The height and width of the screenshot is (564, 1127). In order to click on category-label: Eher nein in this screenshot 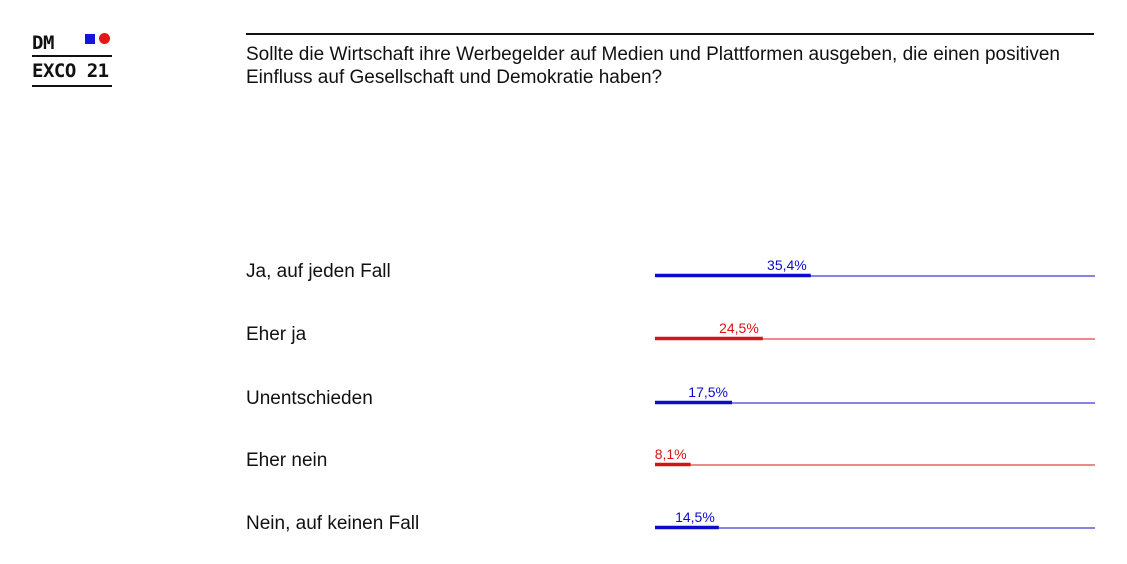, I will do `click(286, 460)`.